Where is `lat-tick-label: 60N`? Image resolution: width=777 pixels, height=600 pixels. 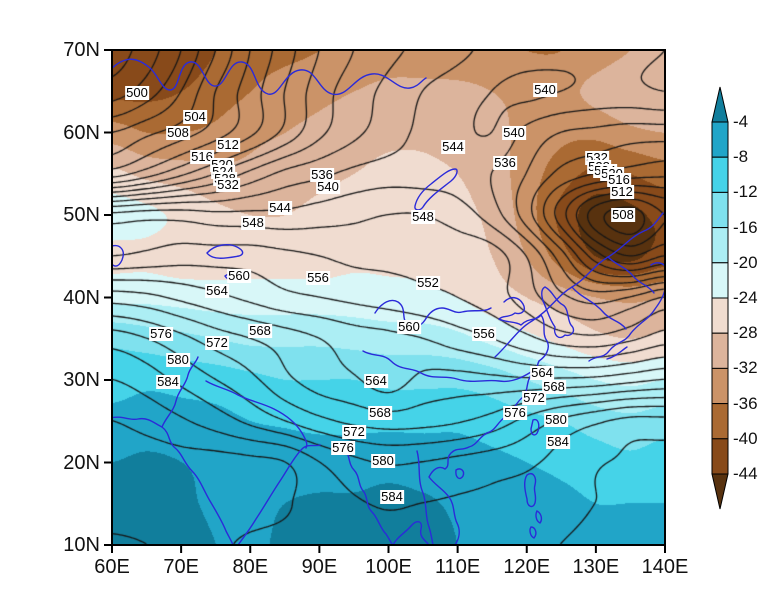
lat-tick-label: 60N is located at coordinates (81, 132).